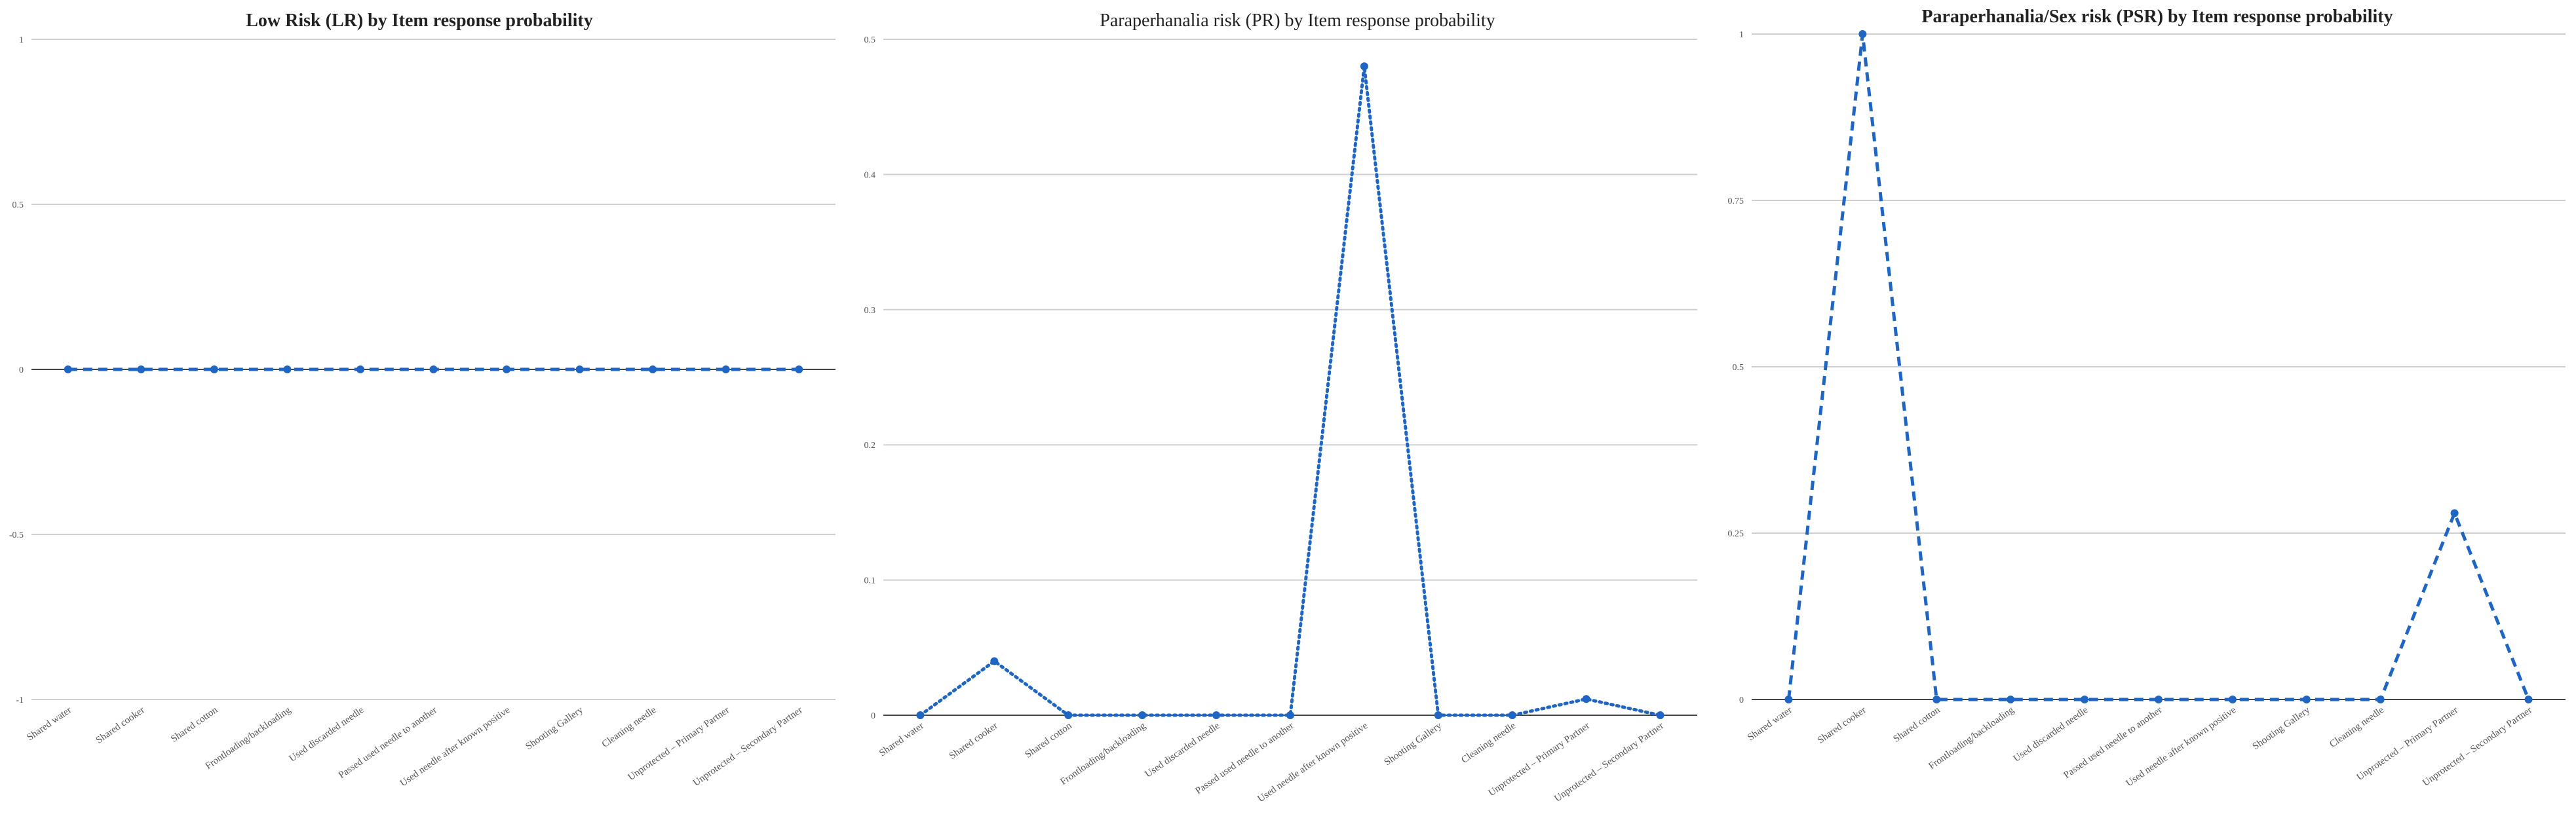 This screenshot has height=839, width=2576. Describe the element at coordinates (870, 175) in the screenshot. I see `y-tick-label: 0.4` at that location.